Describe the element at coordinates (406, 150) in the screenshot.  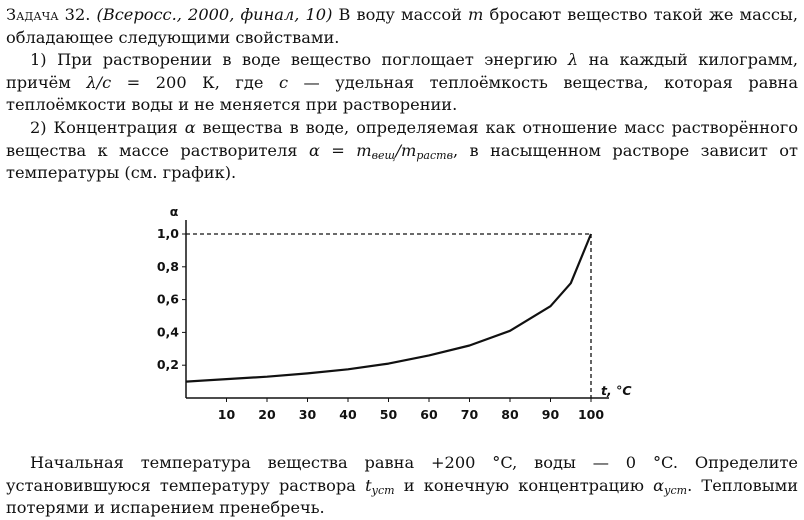
I see `formula-mid: /m` at that location.